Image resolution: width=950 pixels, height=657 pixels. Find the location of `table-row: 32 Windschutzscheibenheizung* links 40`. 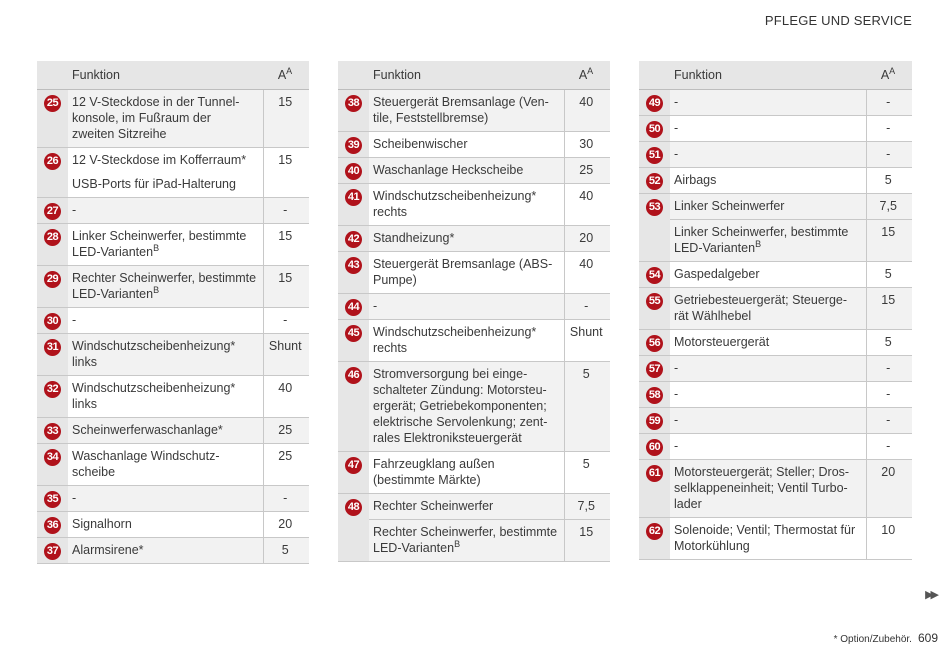

table-row: 32 Windschutzscheibenheizung* links 40 is located at coordinates (173, 396).